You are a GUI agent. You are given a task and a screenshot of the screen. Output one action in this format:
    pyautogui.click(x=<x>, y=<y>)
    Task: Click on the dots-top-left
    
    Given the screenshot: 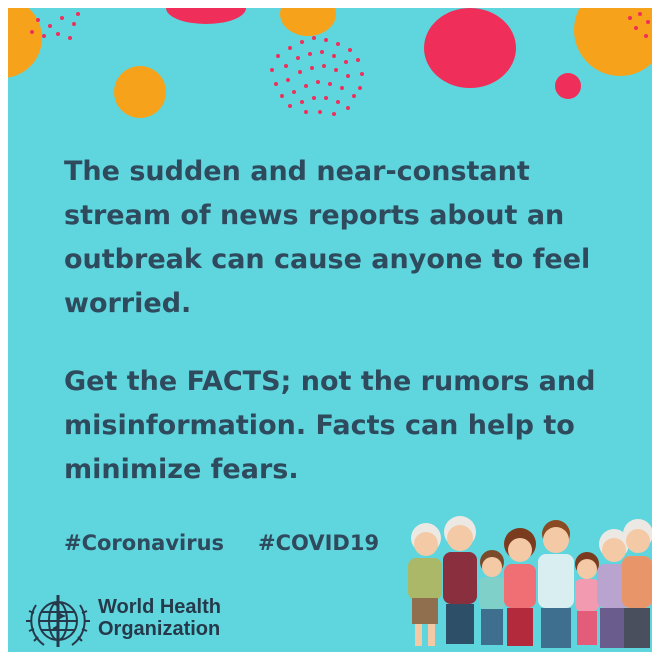 What is the action you would take?
    pyautogui.click(x=55, y=26)
    